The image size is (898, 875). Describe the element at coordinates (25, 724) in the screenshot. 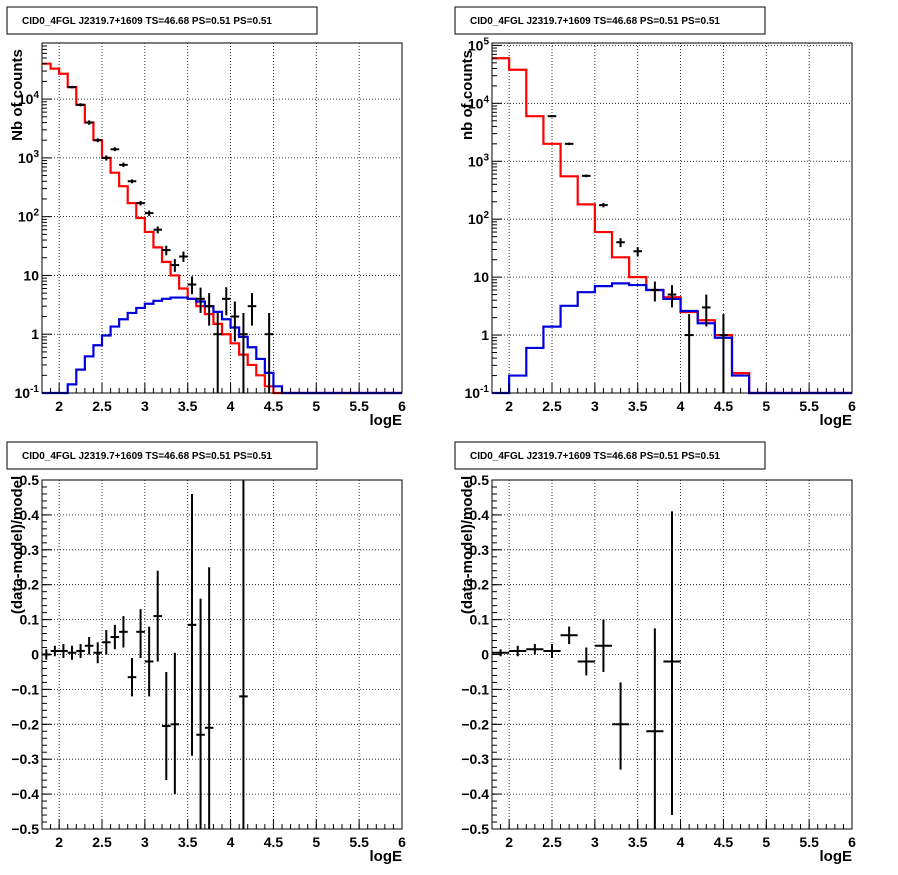

I see `y-tick-label: −0.2` at that location.